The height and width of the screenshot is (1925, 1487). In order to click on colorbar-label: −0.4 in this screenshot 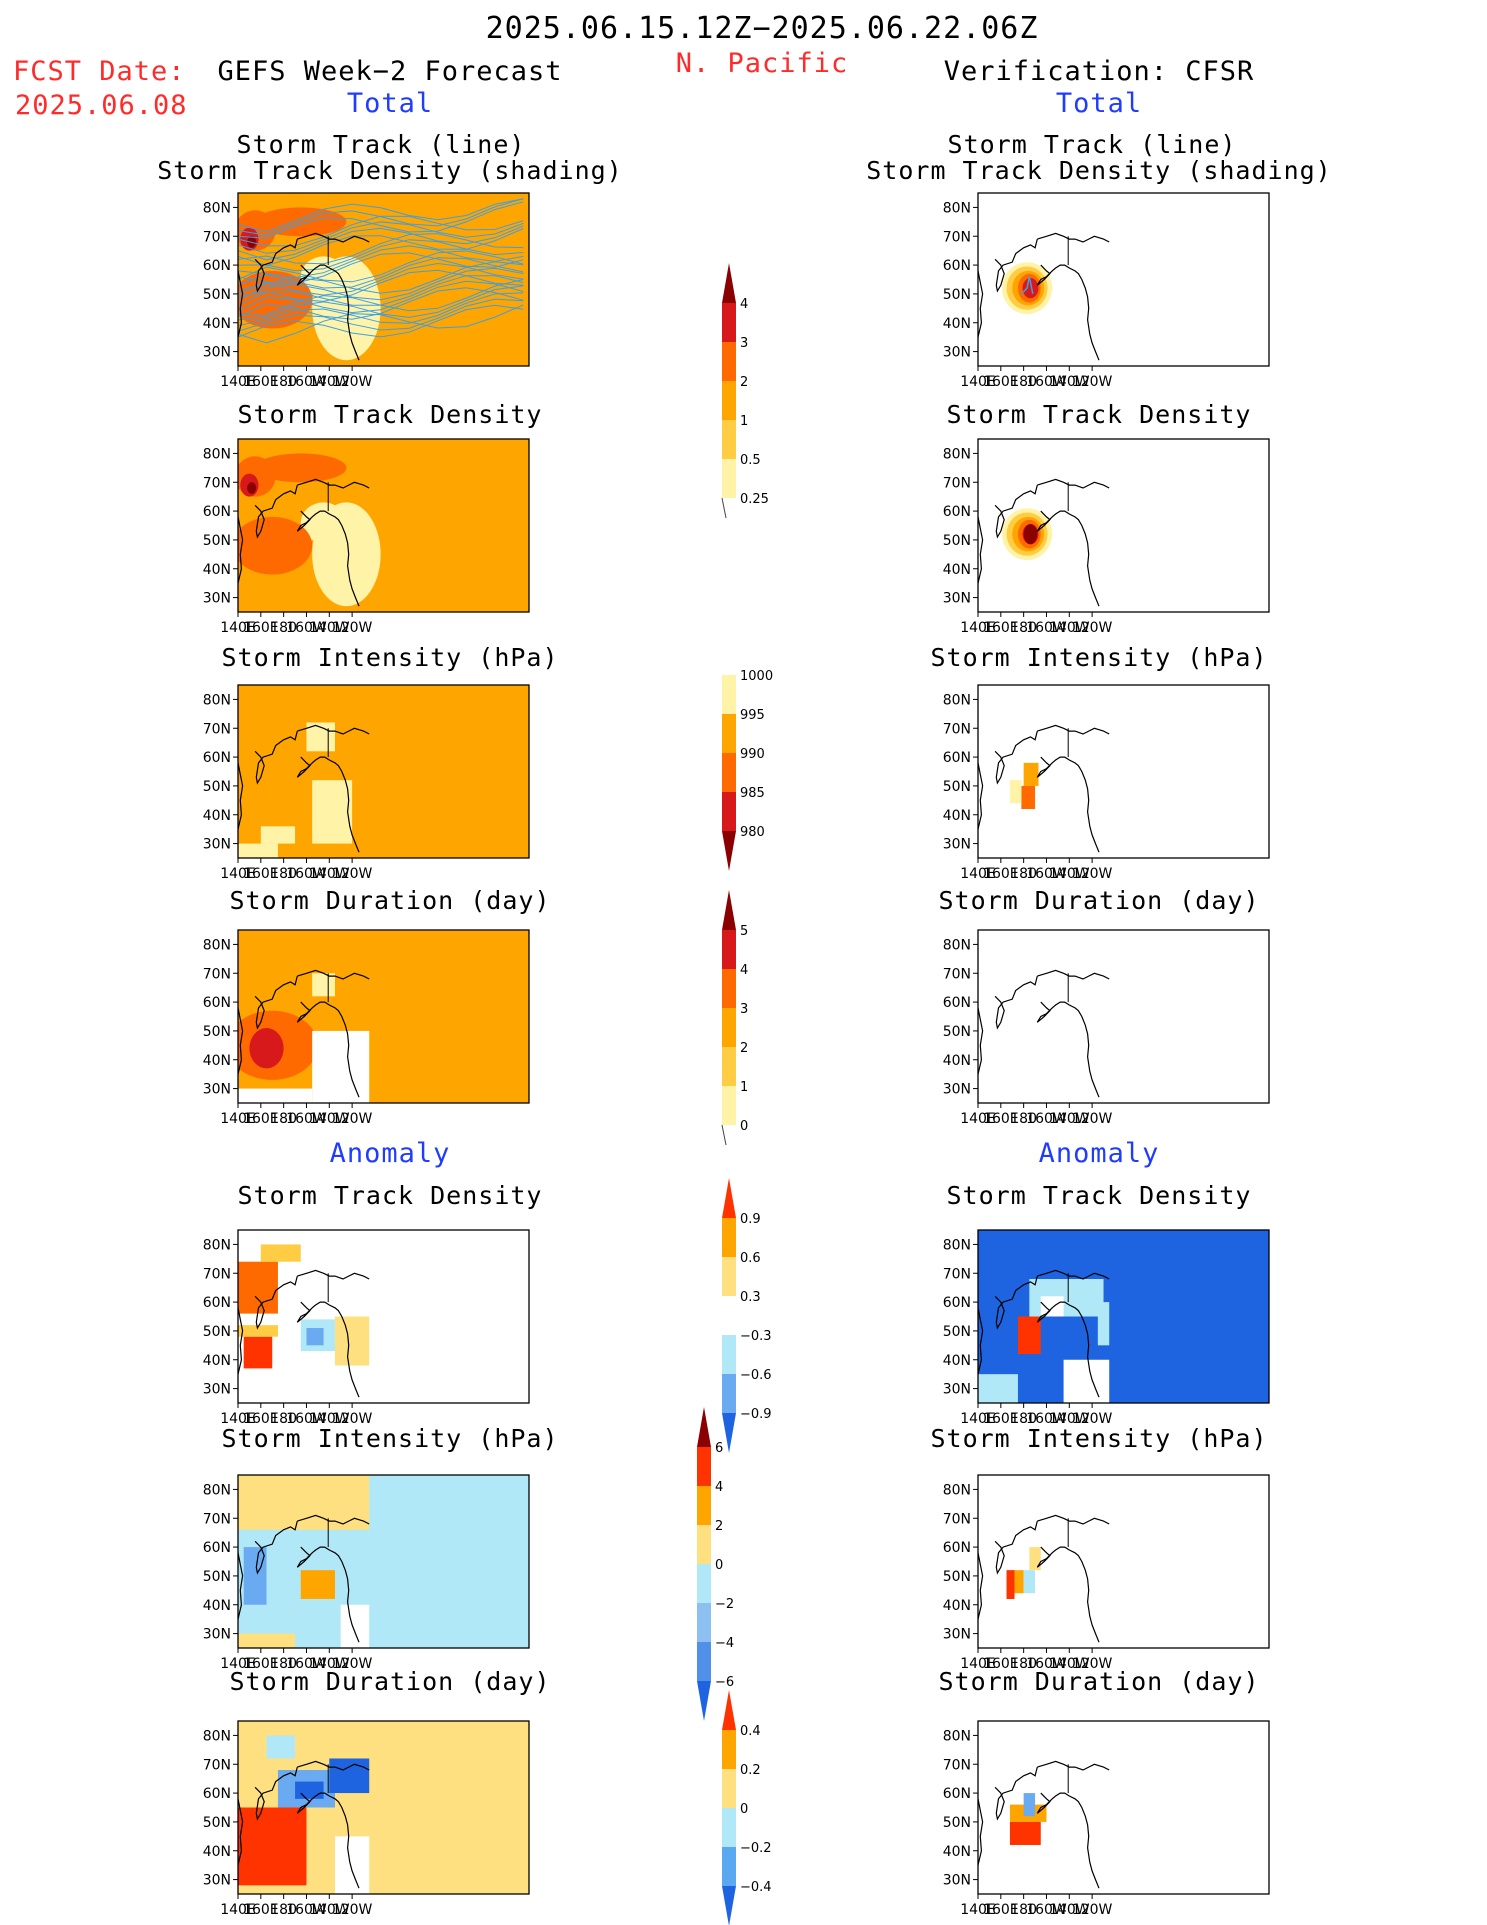, I will do `click(756, 1887)`.